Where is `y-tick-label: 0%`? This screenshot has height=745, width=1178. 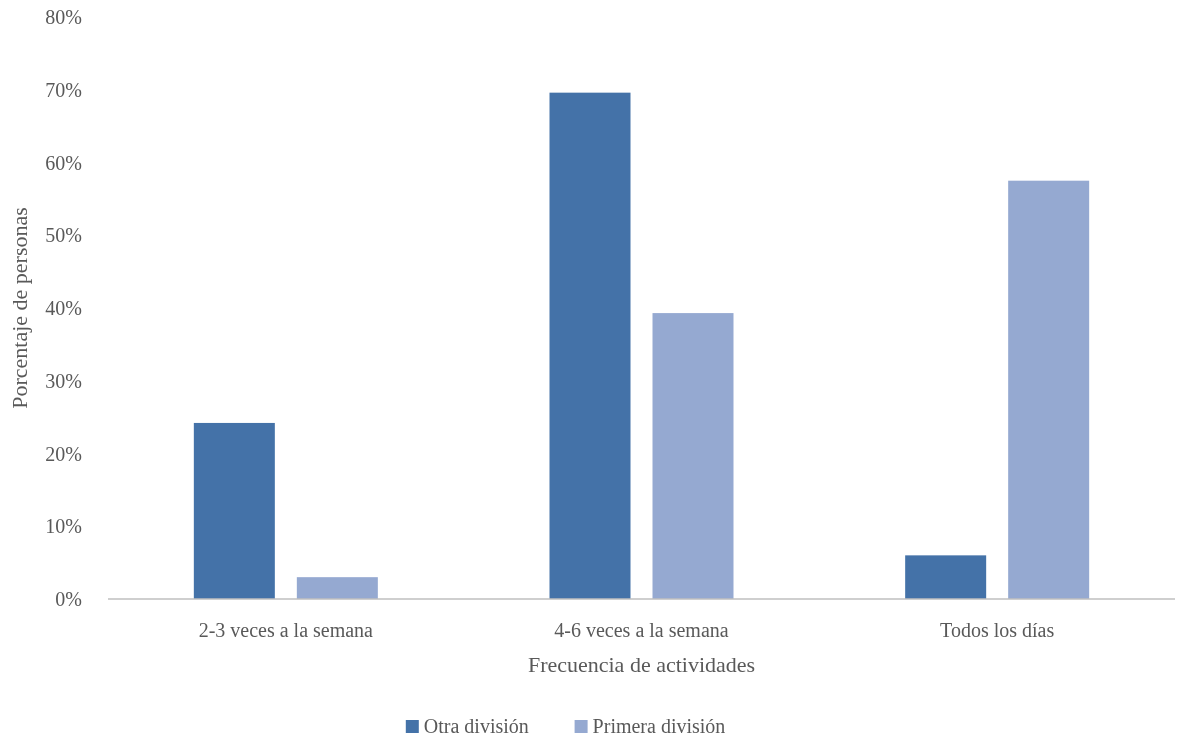 y-tick-label: 0% is located at coordinates (68, 599).